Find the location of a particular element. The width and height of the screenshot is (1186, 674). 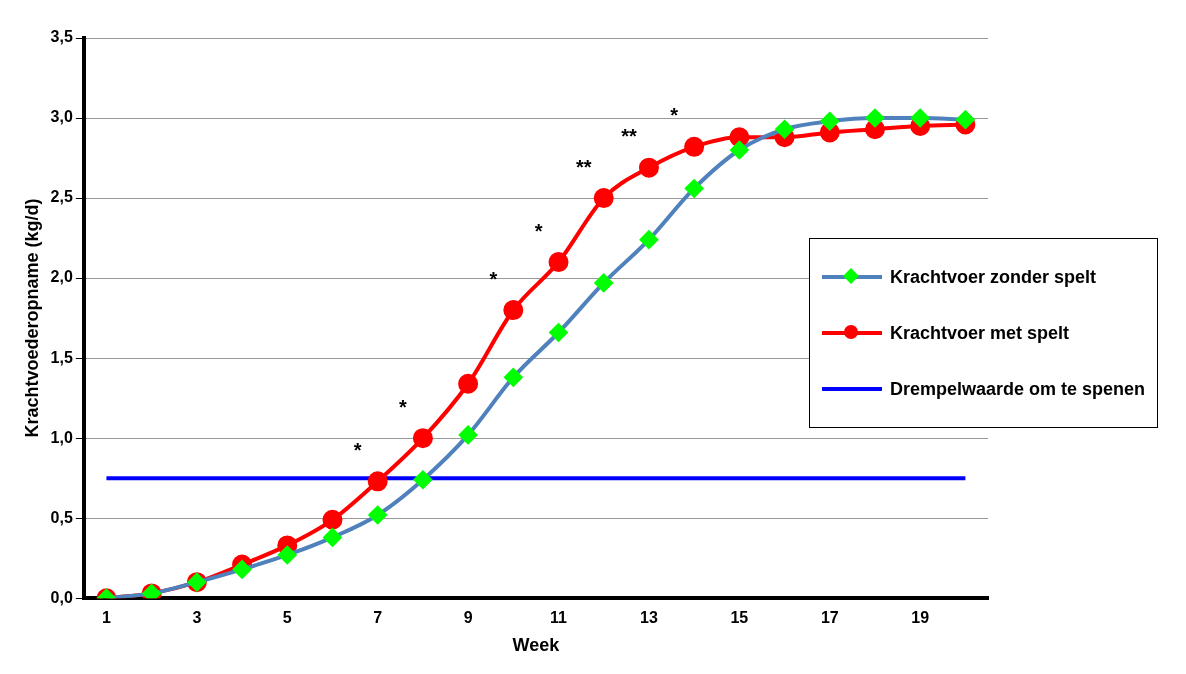

y-tick-label: 3,5 is located at coordinates (61, 37).